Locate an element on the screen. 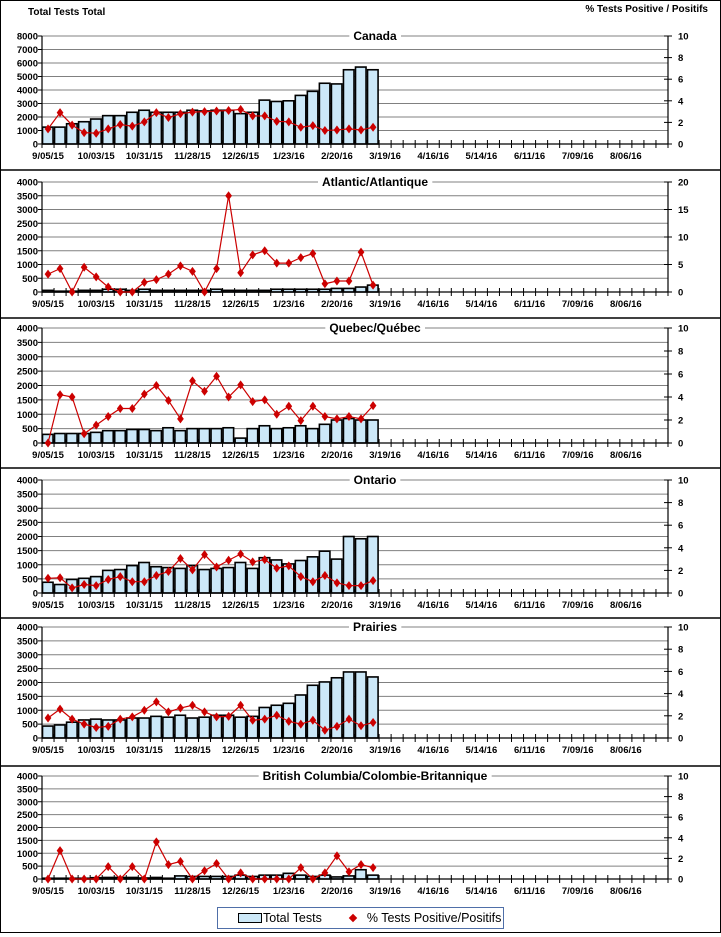 The width and height of the screenshot is (721, 937). left-tick-label: 0 is located at coordinates (35, 739).